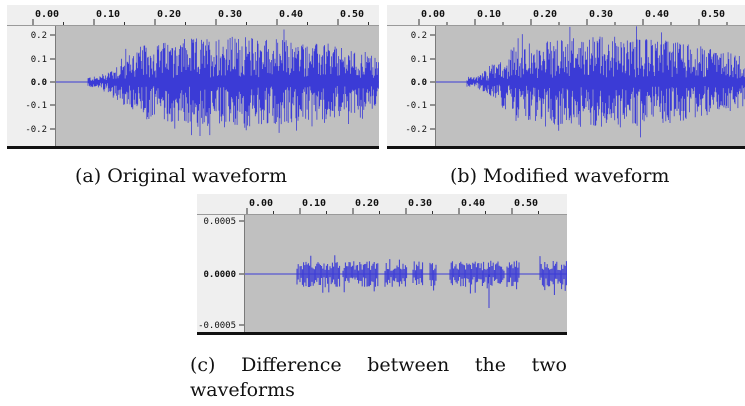 The image size is (745, 406). What do you see at coordinates (203, 365) in the screenshot?
I see `caption-c-word: (c)` at bounding box center [203, 365].